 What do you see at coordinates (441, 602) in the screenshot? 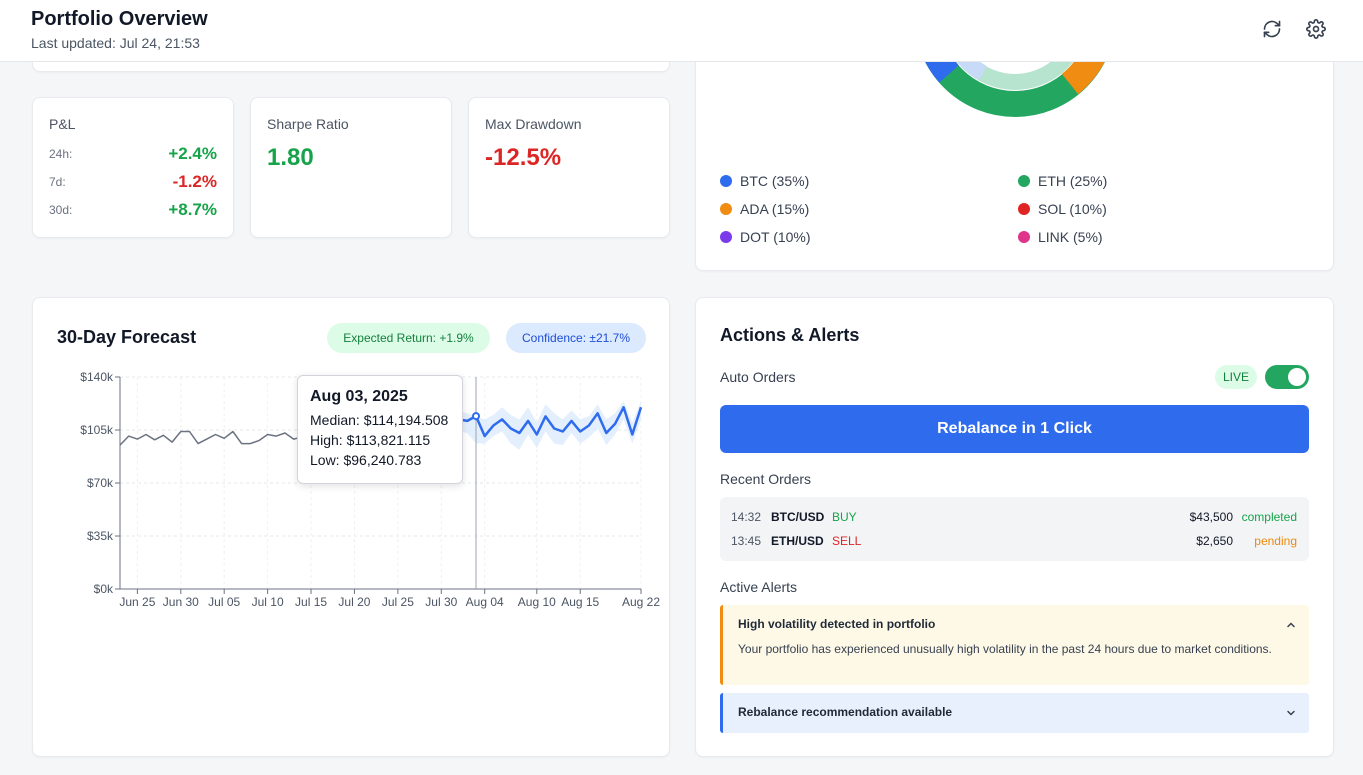
I see `x-tick-label: Jul 30` at bounding box center [441, 602].